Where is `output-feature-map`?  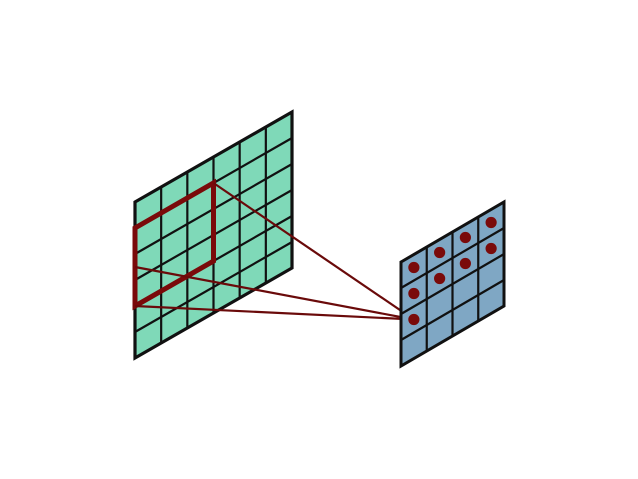
output-feature-map is located at coordinates (452, 284).